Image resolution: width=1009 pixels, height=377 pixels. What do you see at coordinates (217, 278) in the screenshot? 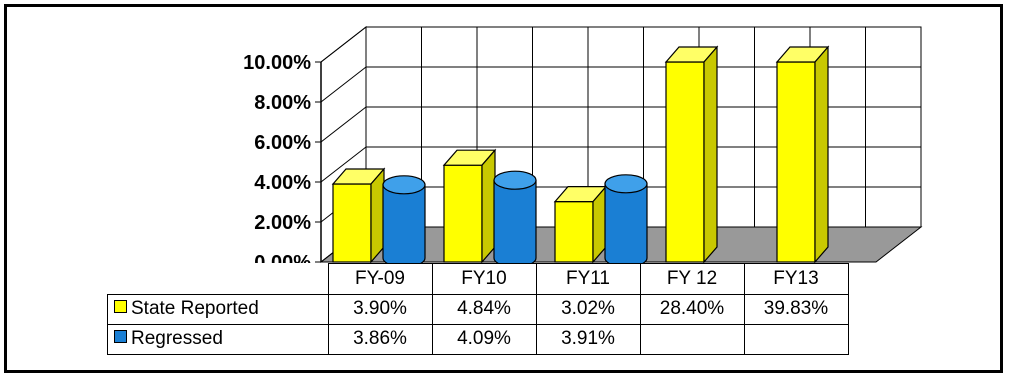
I see `table-corner-cell` at bounding box center [217, 278].